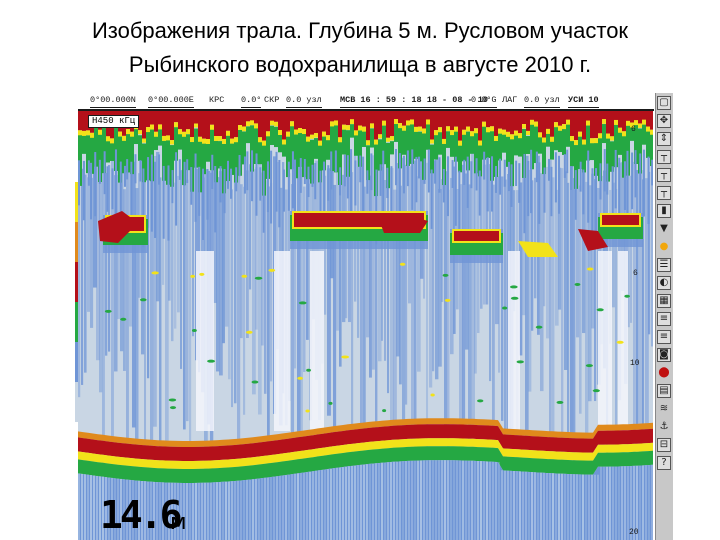 This screenshot has width=720, height=540. Describe the element at coordinates (664, 445) in the screenshot. I see `level-icon: ⊟` at that location.